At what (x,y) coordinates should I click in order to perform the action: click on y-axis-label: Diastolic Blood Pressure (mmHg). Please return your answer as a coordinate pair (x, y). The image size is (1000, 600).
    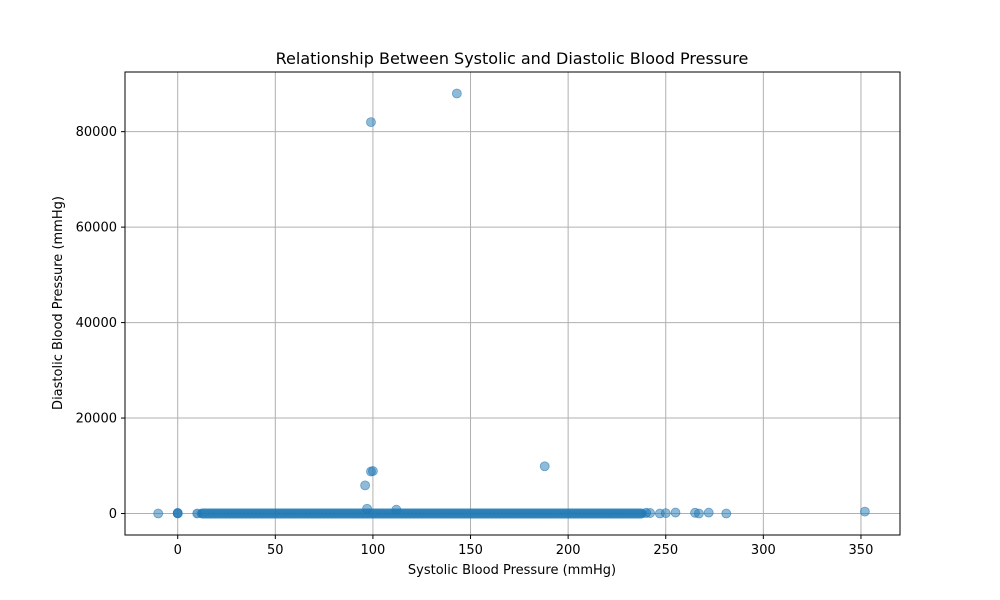
    Looking at the image, I should click on (58, 303).